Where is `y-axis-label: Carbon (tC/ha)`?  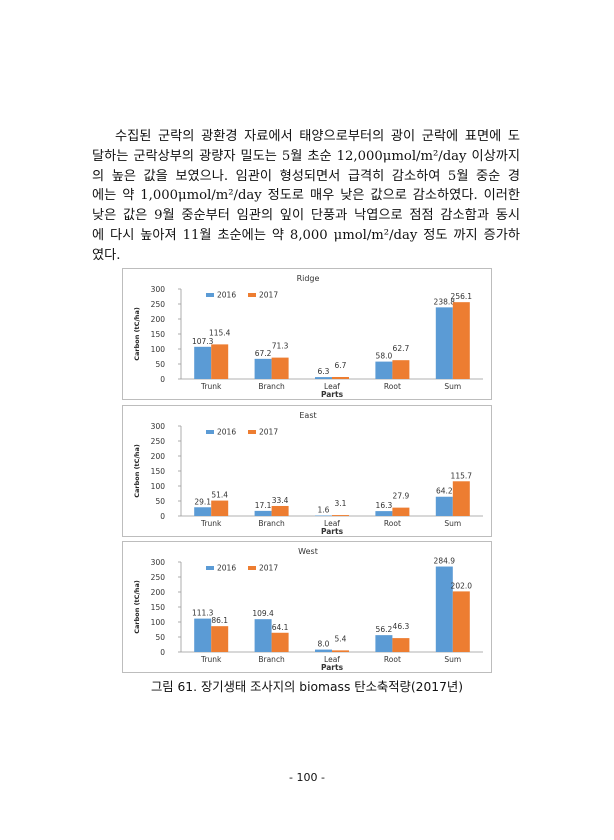
y-axis-label: Carbon (tC/ha) is located at coordinates (137, 471).